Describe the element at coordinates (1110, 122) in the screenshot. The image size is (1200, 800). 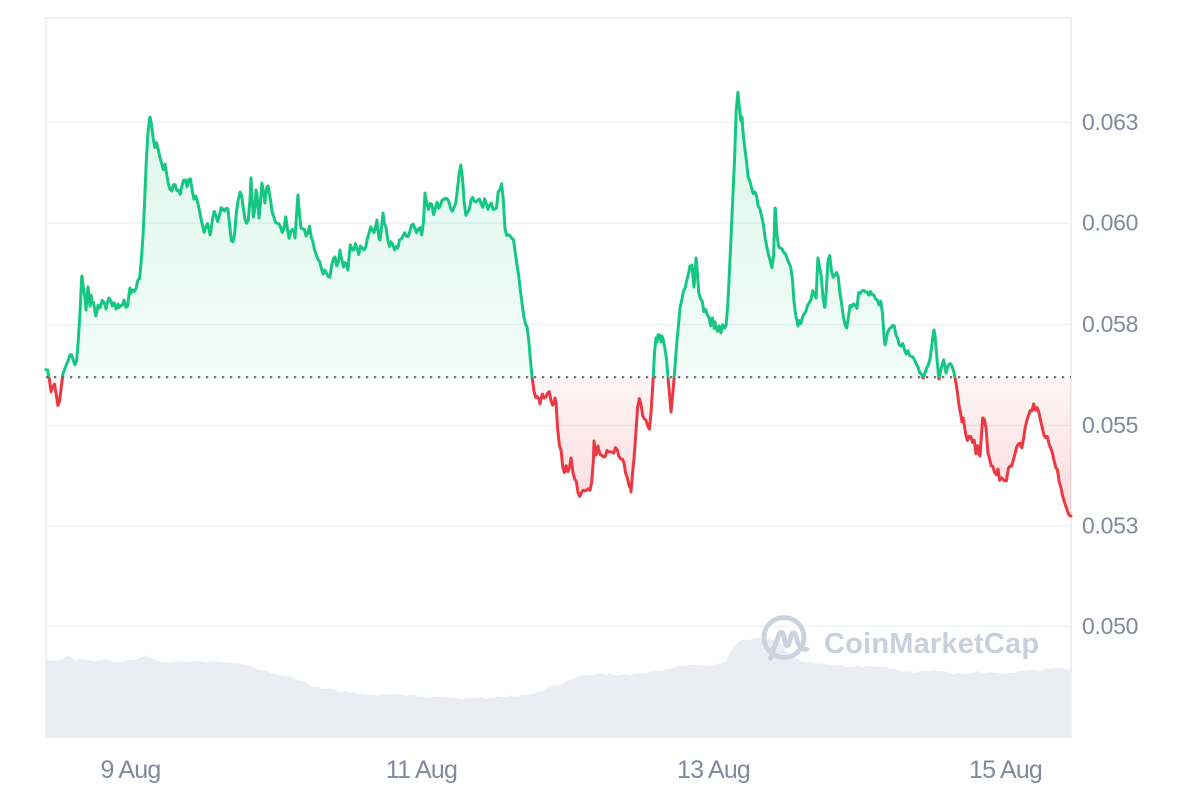
I see `svg-text: 0.063` at that location.